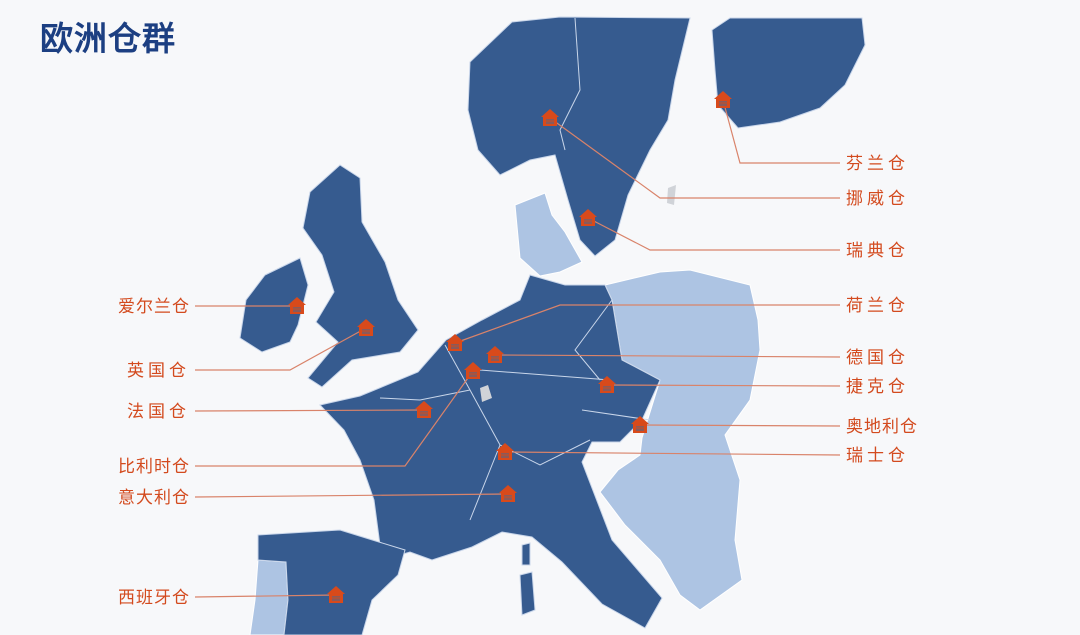 The image size is (1080, 635). What do you see at coordinates (877, 456) in the screenshot?
I see `label-switzerland: 瑞士仓` at bounding box center [877, 456].